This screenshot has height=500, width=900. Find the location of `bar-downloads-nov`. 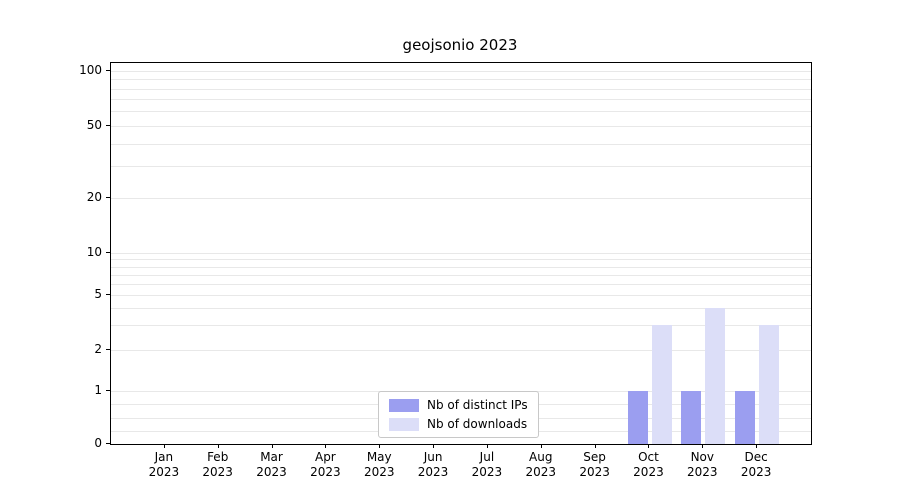

bar-downloads-nov is located at coordinates (715, 376).